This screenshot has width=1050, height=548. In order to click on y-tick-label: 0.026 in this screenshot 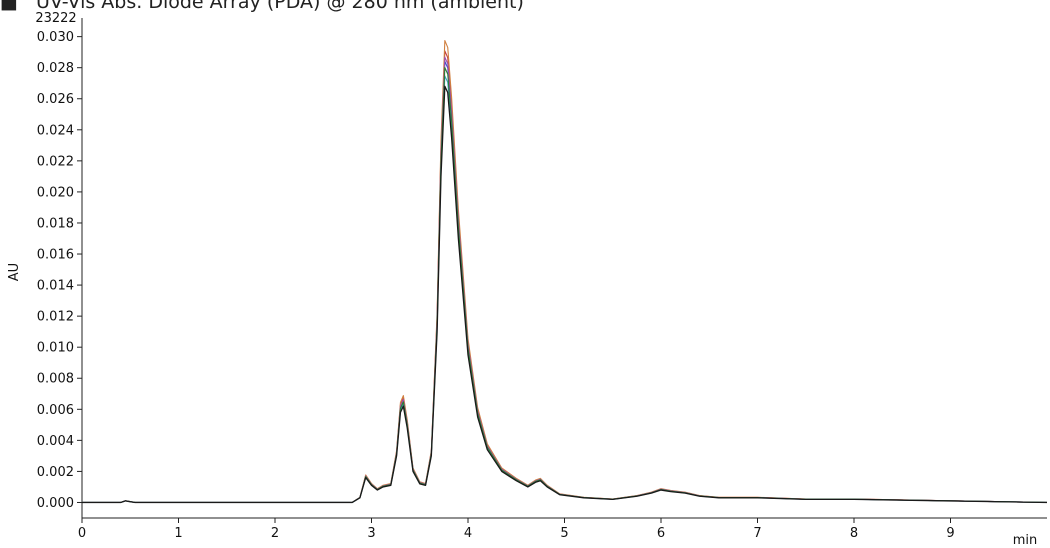, I will do `click(55, 99)`.